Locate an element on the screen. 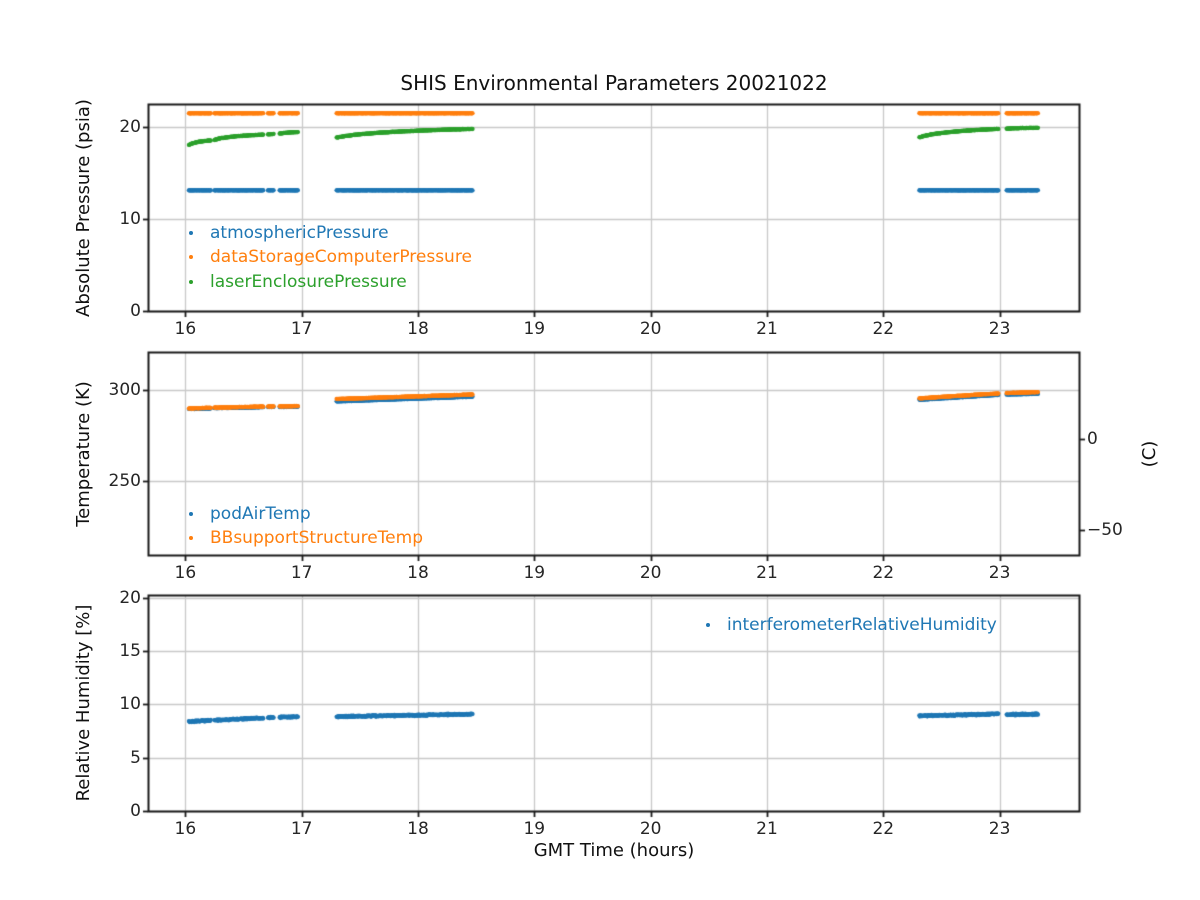 This screenshot has height=900, width=1200. y-tick-label: 15 is located at coordinates (130, 650).